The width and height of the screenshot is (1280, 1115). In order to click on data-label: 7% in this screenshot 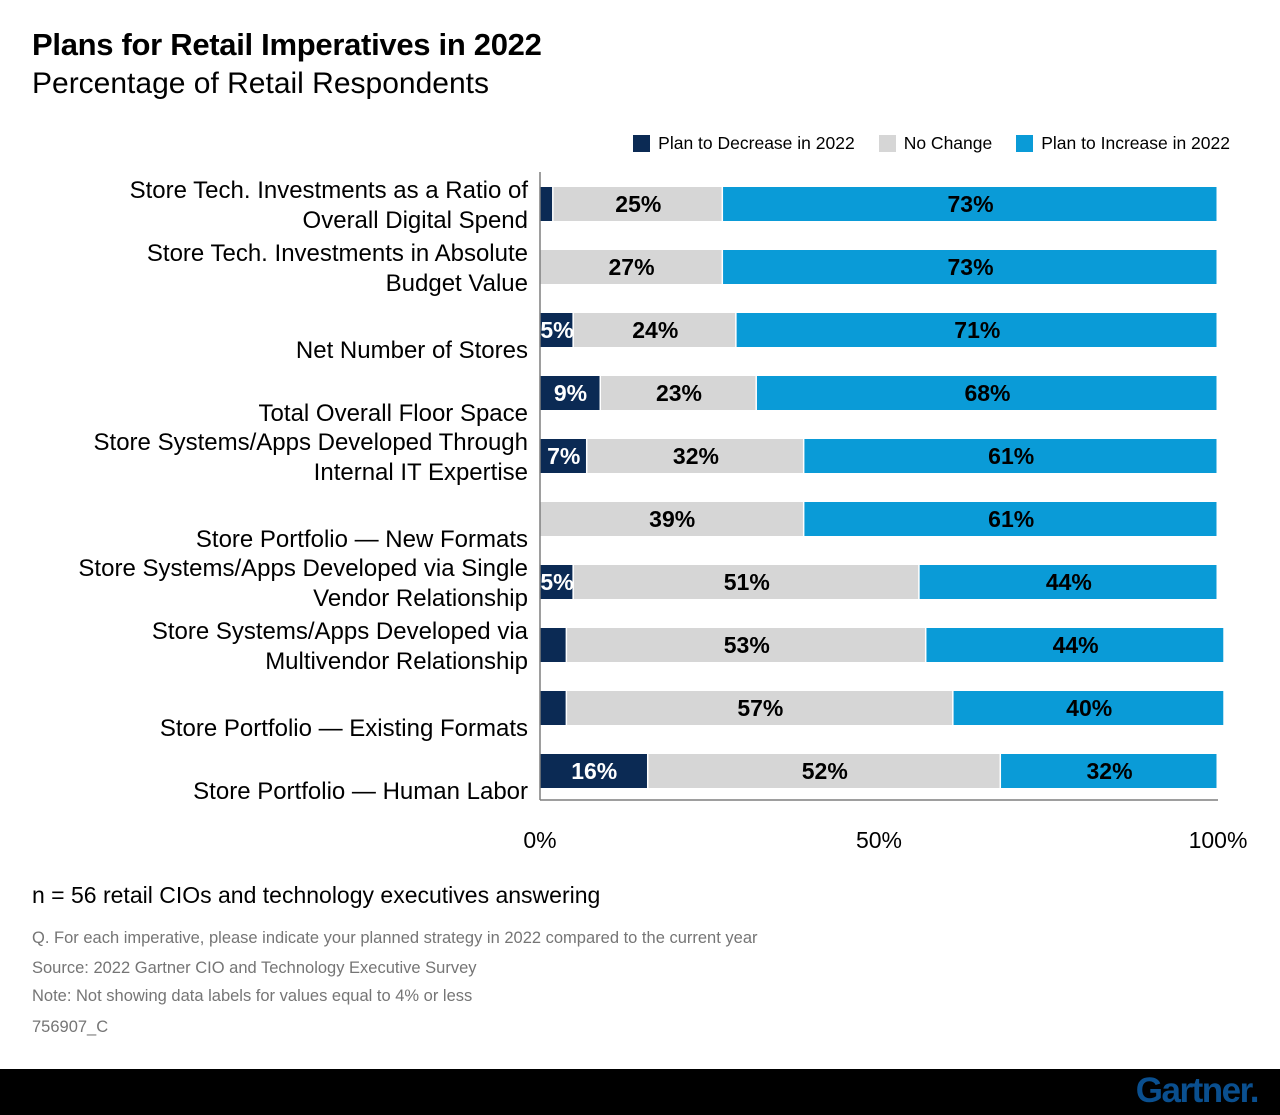, I will do `click(563, 456)`.